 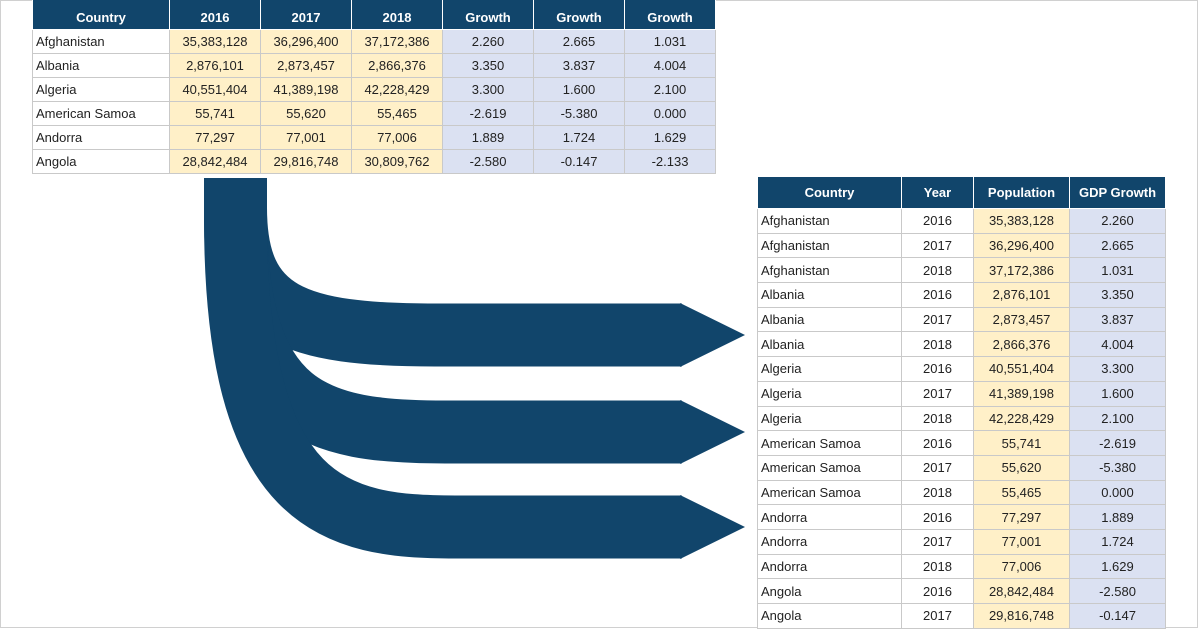 What do you see at coordinates (397, 41) in the screenshot?
I see `source-cell: 37,172,386` at bounding box center [397, 41].